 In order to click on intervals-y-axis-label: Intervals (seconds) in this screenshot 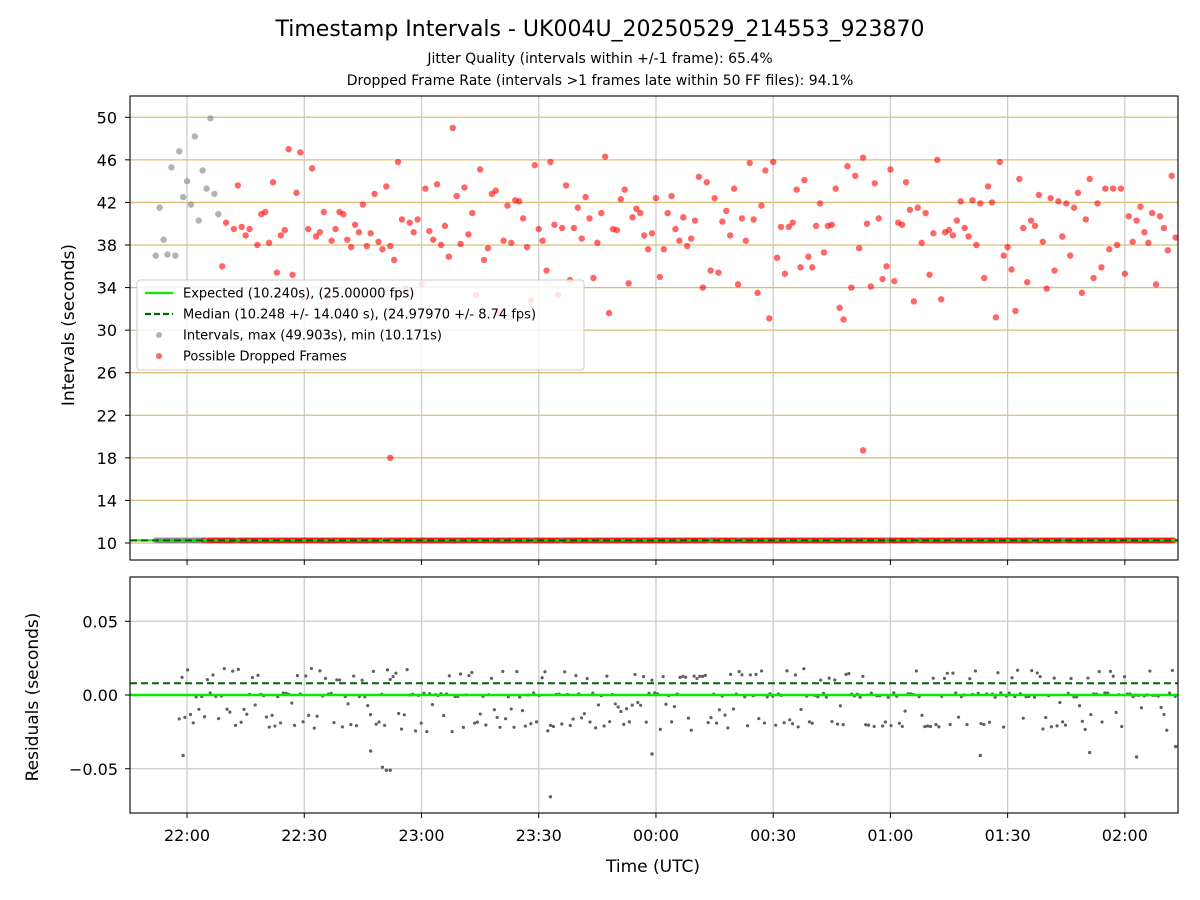, I will do `click(69, 325)`.